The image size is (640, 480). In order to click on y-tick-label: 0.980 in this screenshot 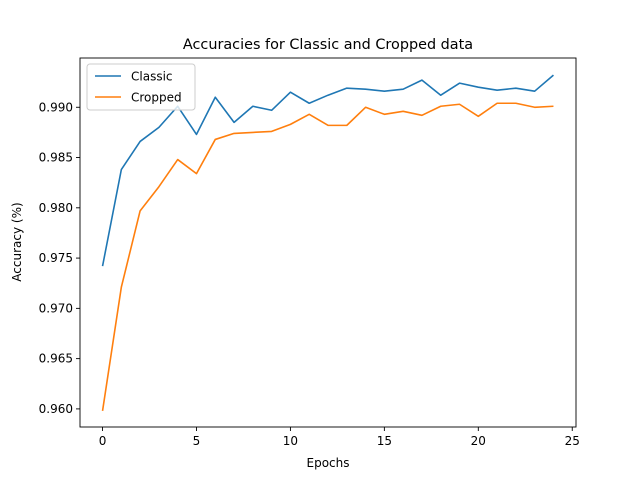, I will do `click(56, 208)`.